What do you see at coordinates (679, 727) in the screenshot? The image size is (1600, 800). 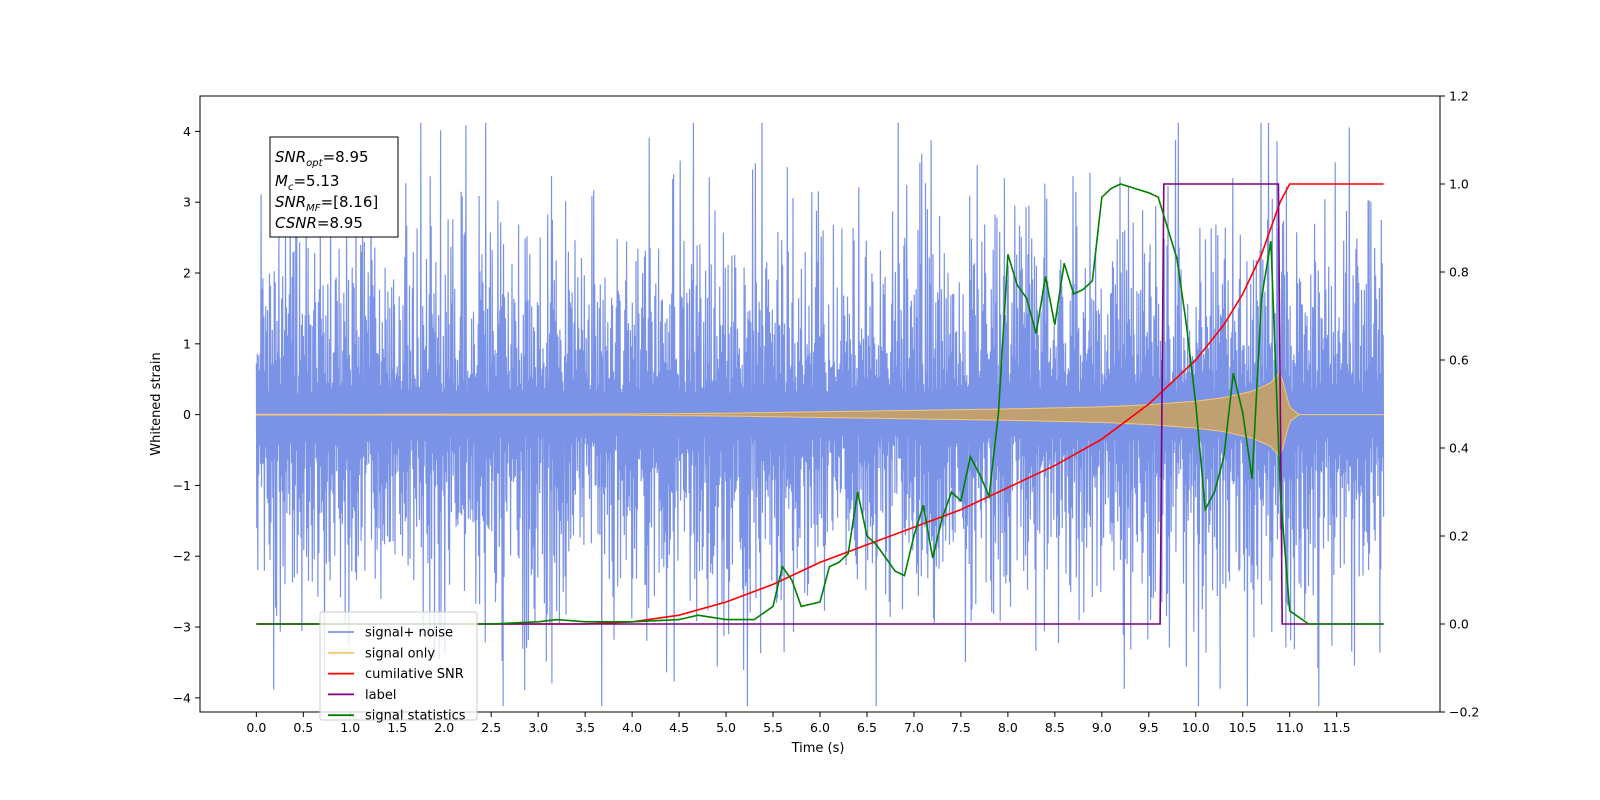 I see `x-tick-label: 4.5` at bounding box center [679, 727].